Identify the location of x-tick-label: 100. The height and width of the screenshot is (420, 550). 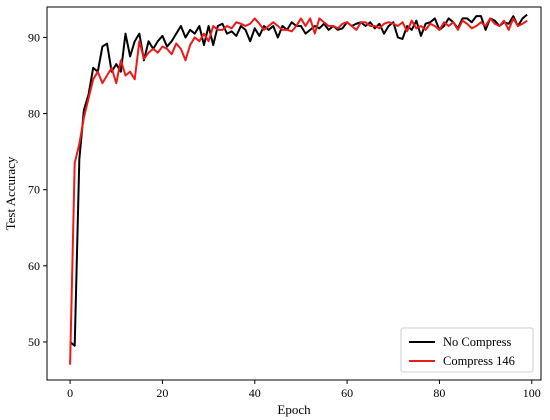
(532, 393).